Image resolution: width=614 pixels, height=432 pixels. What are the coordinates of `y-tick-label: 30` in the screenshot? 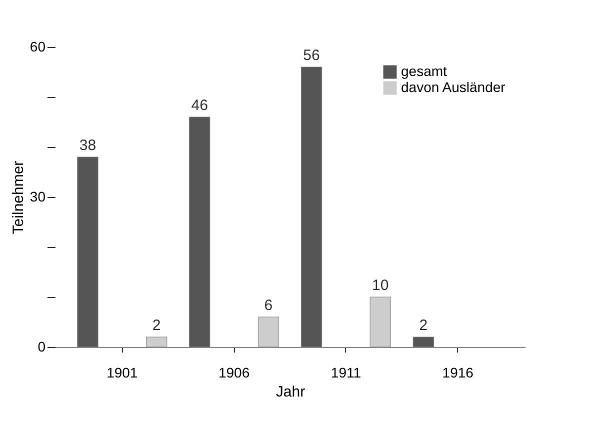 It's located at (38, 196).